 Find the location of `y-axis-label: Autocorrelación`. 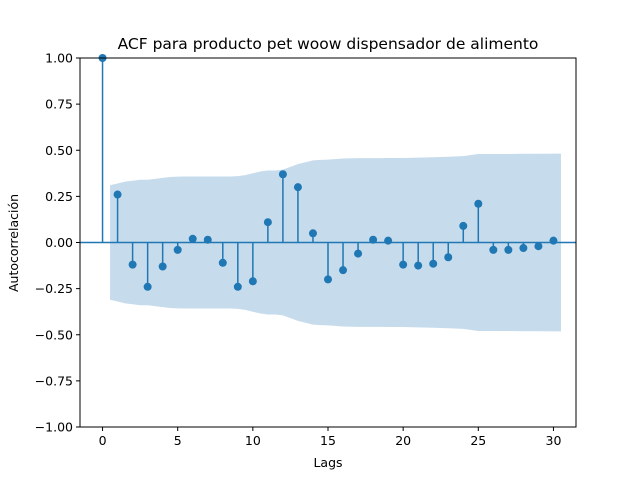

y-axis-label: Autocorrelación is located at coordinates (13, 243).